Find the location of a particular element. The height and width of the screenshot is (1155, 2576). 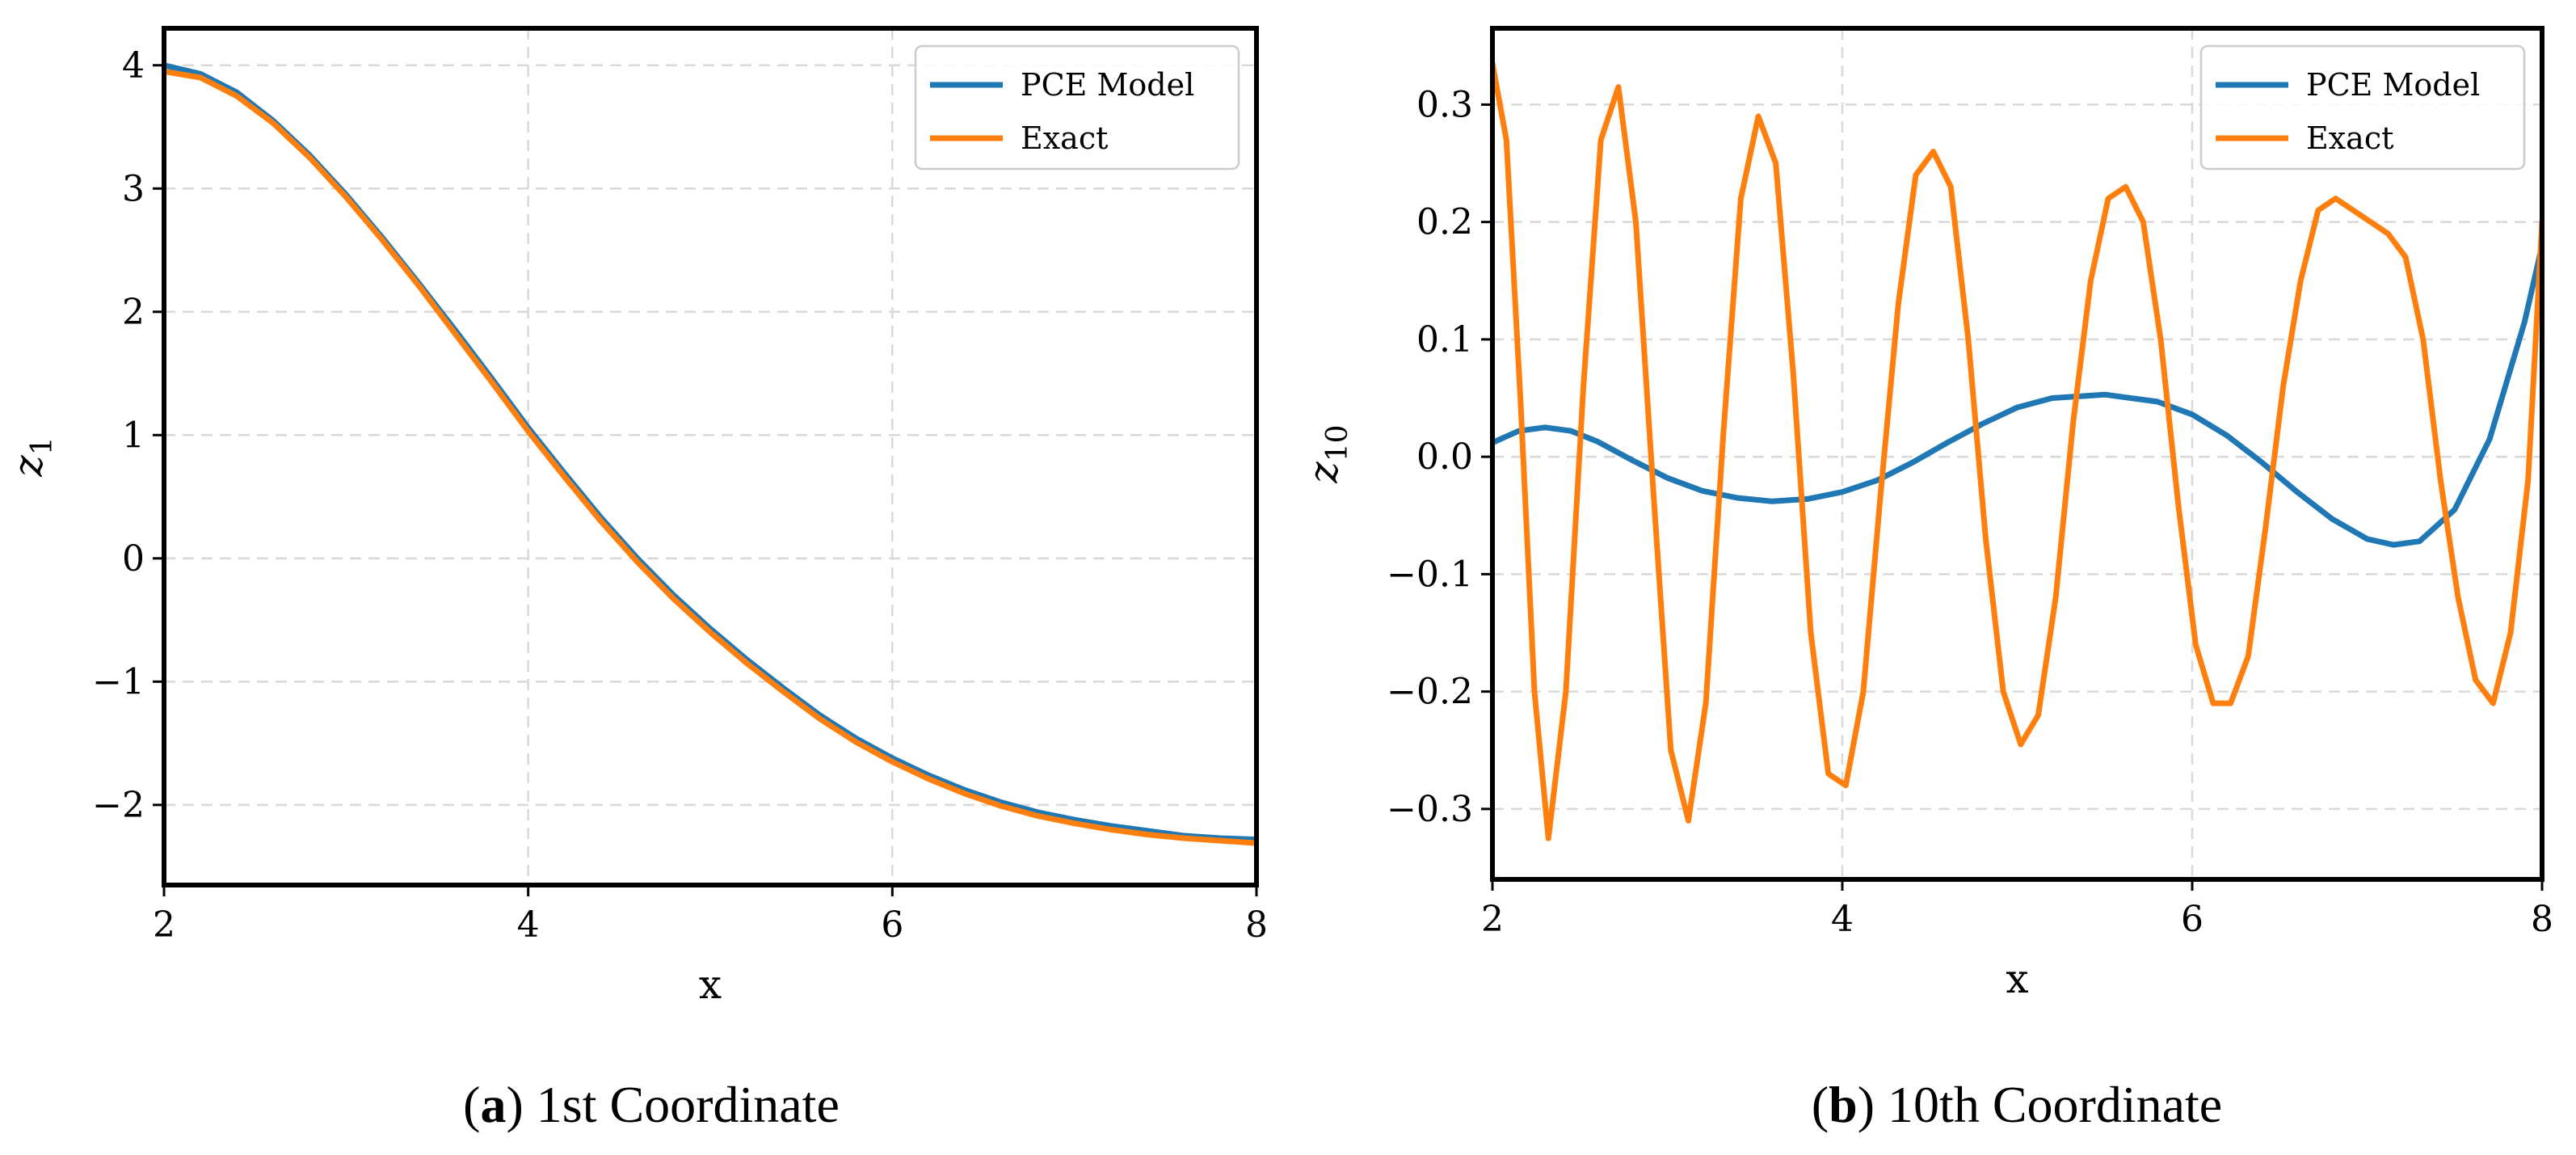

y-tick-label: 3 is located at coordinates (133, 188).